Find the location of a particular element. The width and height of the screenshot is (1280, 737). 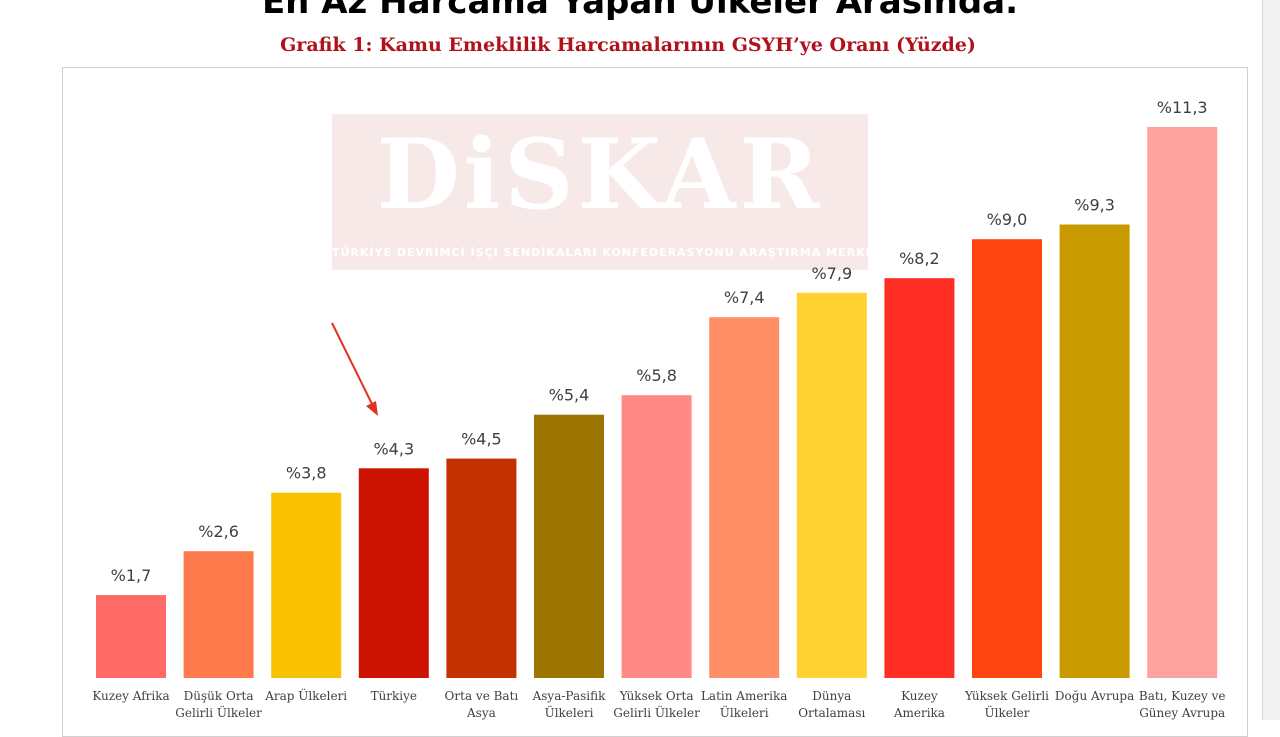

category-label-10-1: Ülkeler is located at coordinates (1007, 712).